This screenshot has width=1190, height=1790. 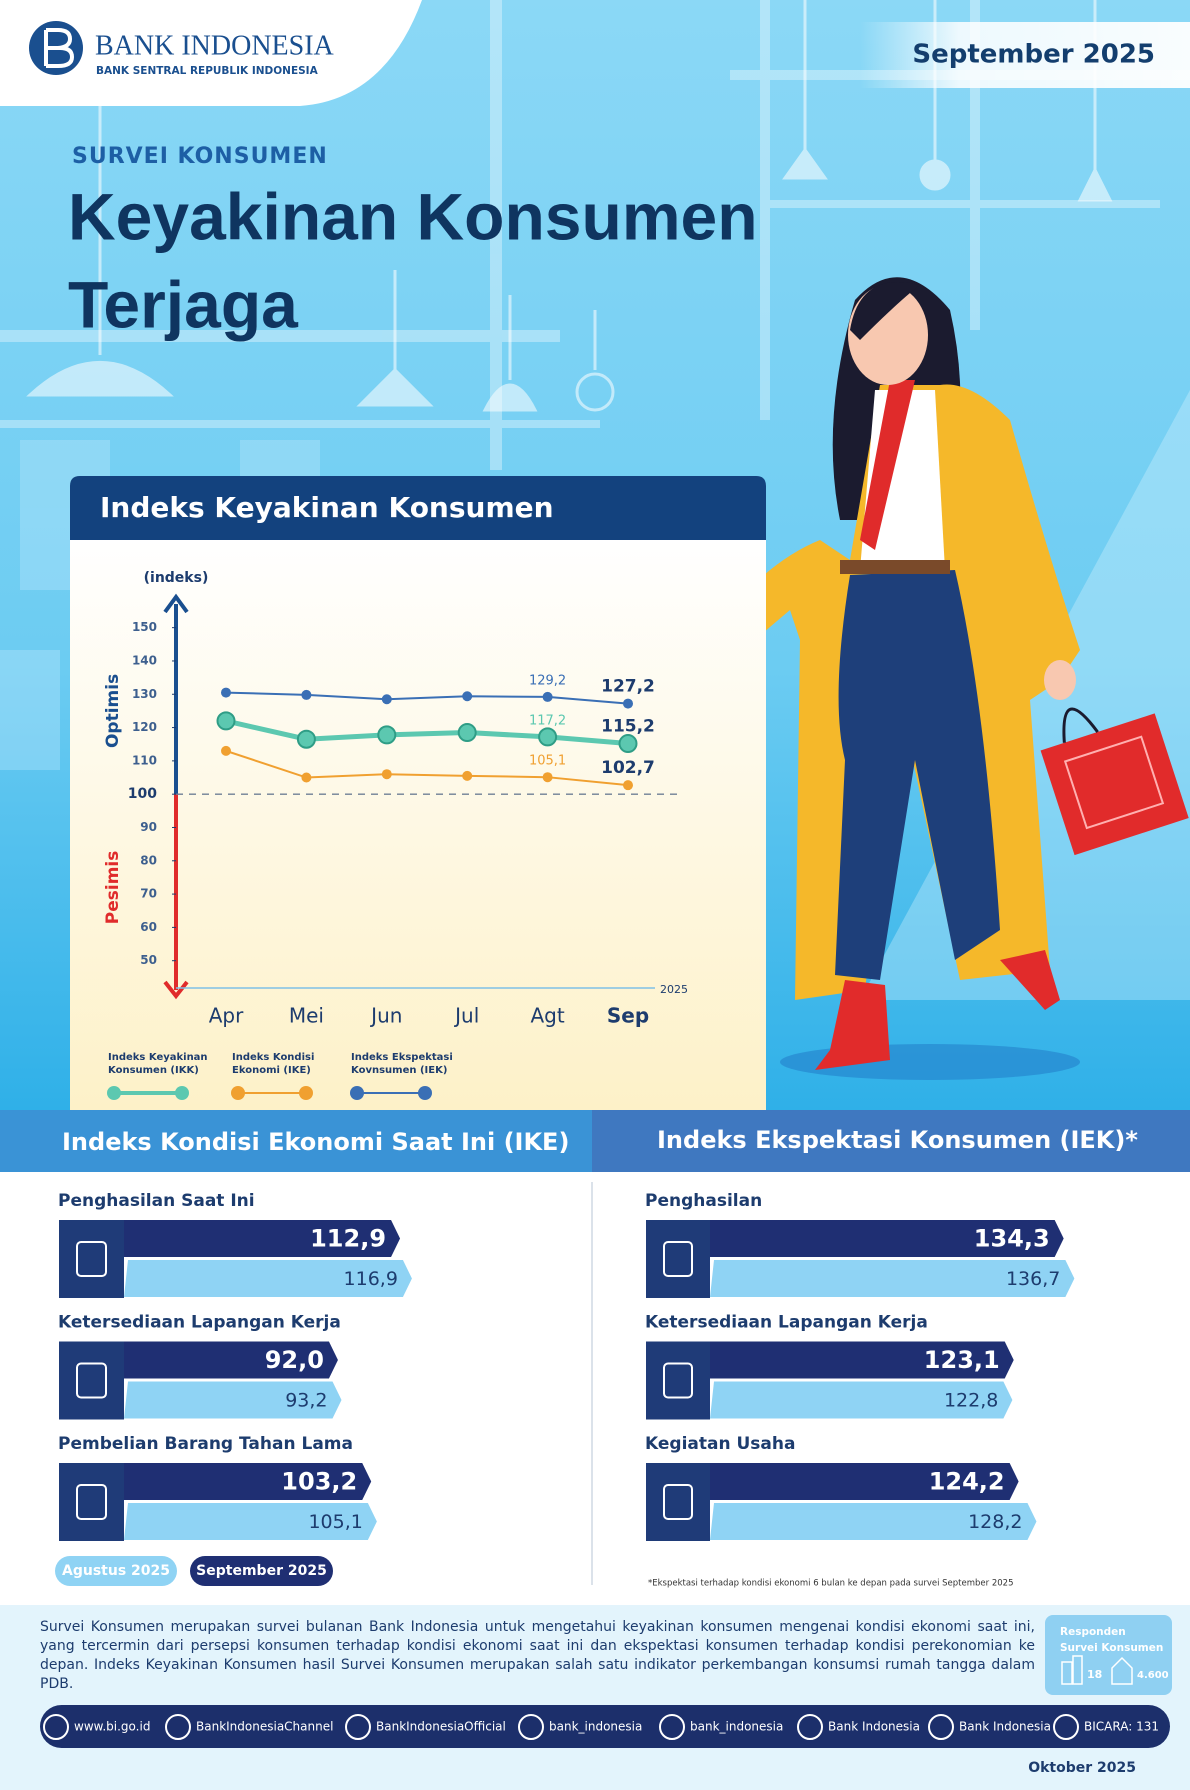 What do you see at coordinates (967, 1482) in the screenshot?
I see `bar-value-label: 124,2` at bounding box center [967, 1482].